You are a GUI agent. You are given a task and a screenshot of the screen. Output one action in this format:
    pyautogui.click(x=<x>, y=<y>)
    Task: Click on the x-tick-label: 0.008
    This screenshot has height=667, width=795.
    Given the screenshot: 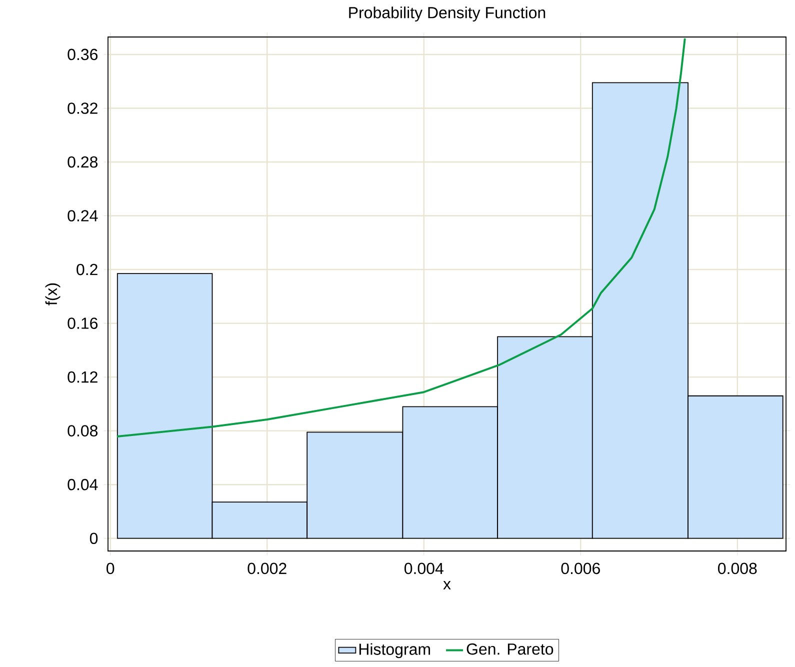 What is the action you would take?
    pyautogui.click(x=737, y=568)
    